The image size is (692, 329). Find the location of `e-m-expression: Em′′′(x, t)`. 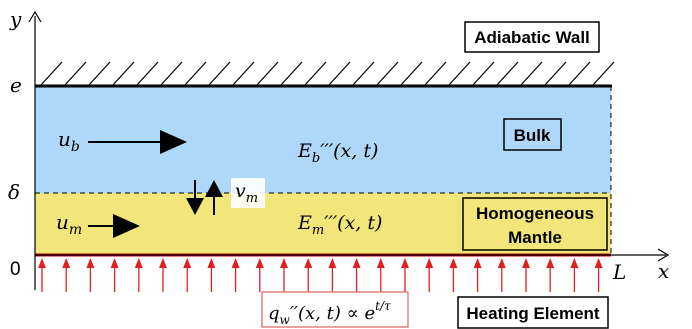

e-m-expression: Em′′′(x, t) is located at coordinates (339, 225).